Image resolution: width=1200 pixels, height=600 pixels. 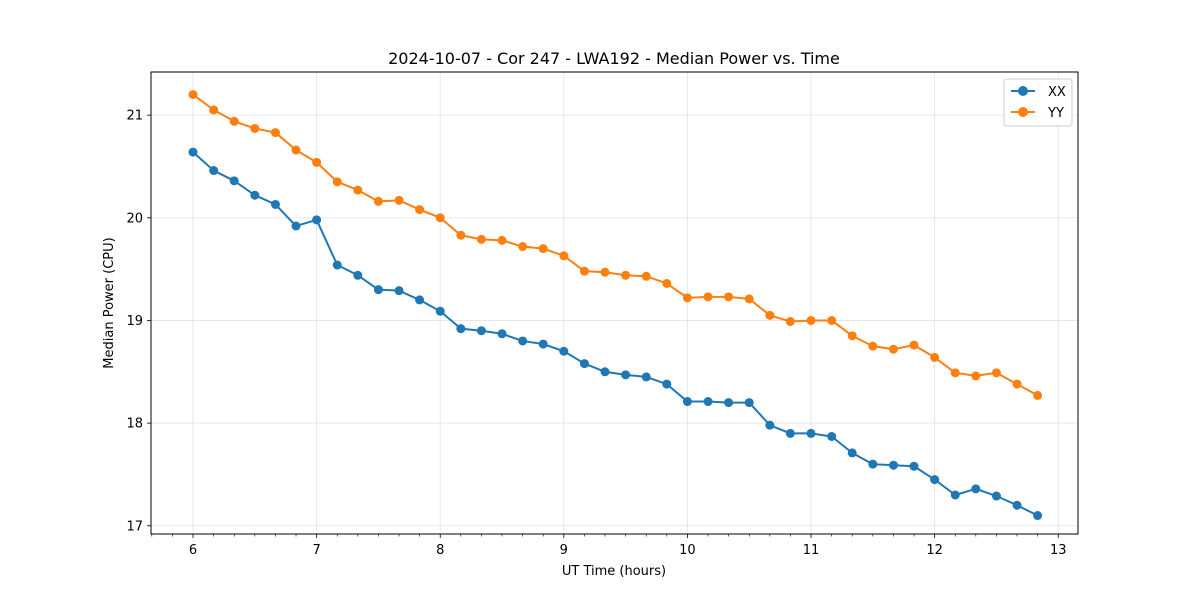 What do you see at coordinates (687, 550) in the screenshot?
I see `x-tick-label: 10` at bounding box center [687, 550].